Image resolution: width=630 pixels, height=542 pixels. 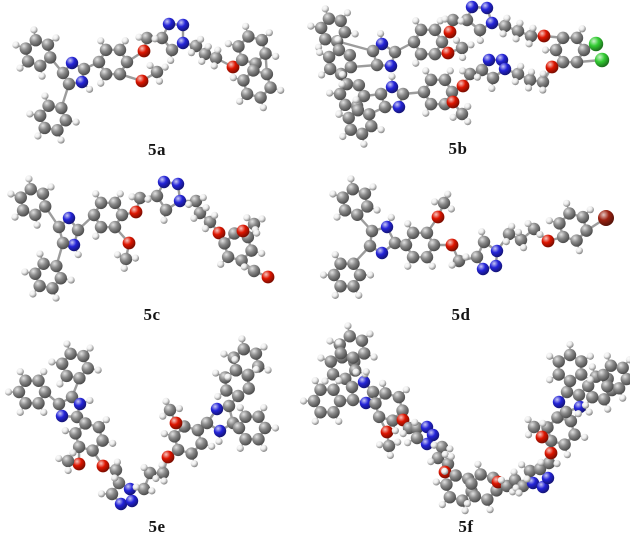 I want to click on panel-label-5c: 5c, so click(x=152, y=314).